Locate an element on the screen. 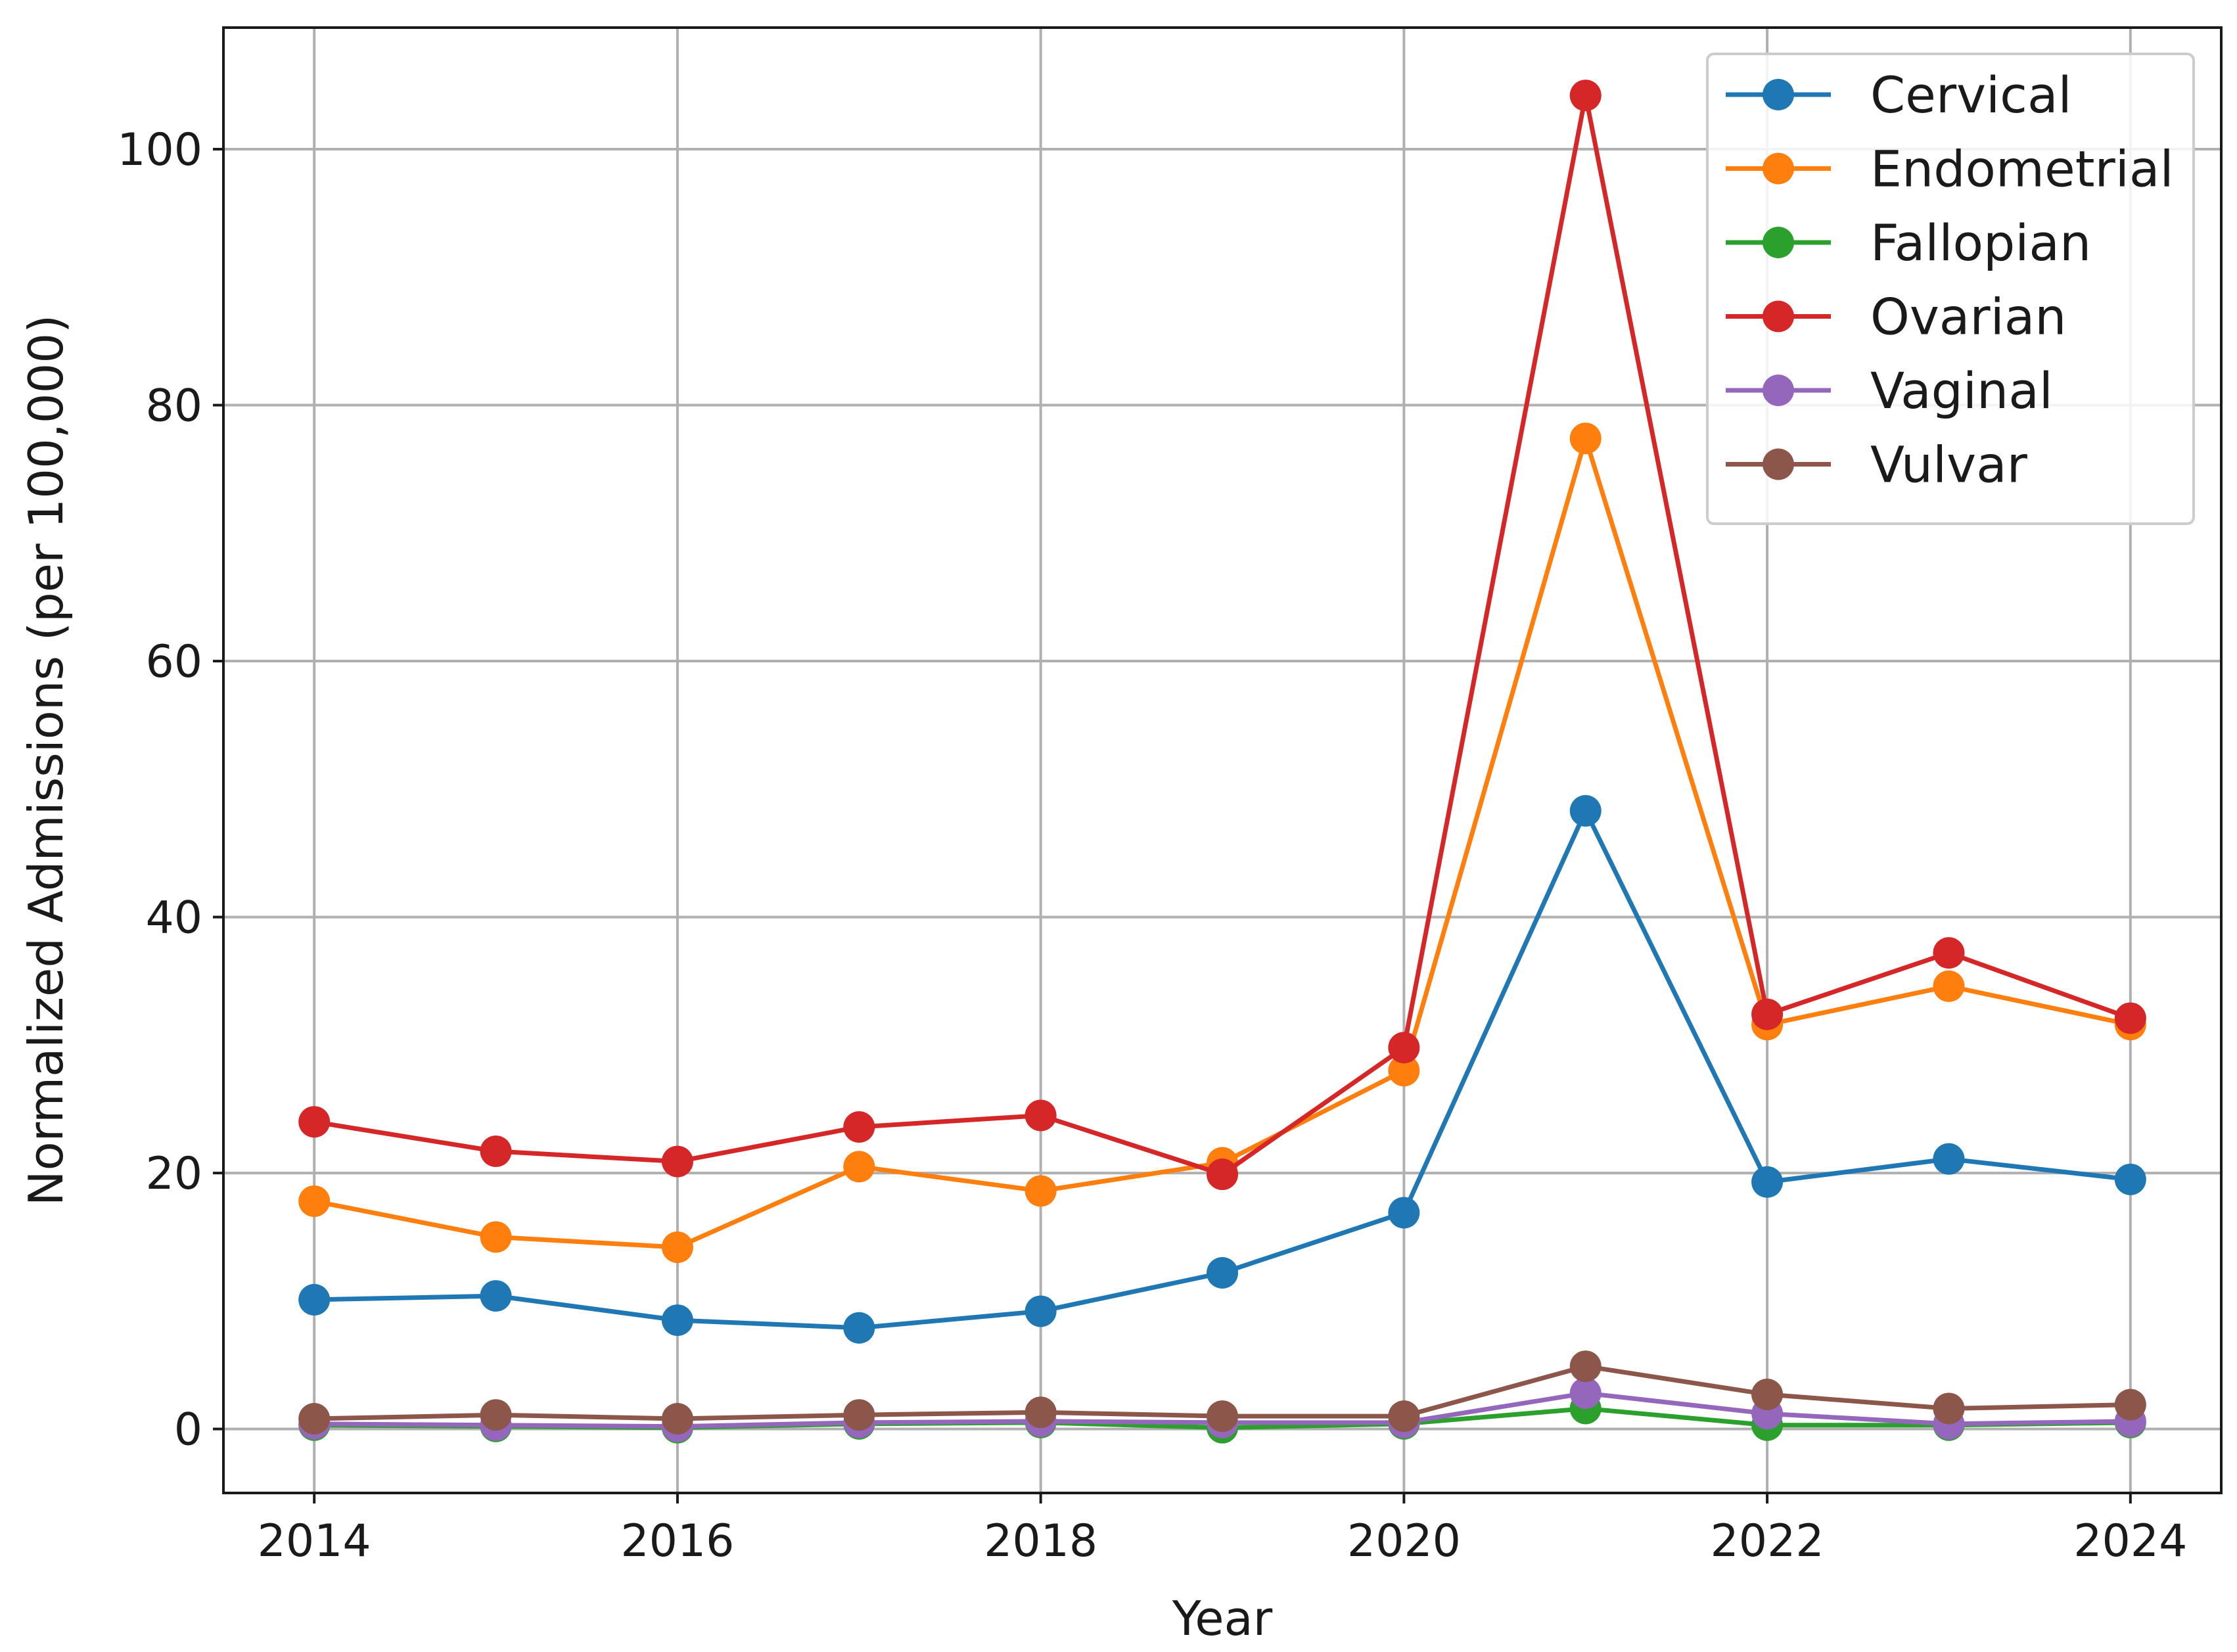  legend-box is located at coordinates (1950, 289).